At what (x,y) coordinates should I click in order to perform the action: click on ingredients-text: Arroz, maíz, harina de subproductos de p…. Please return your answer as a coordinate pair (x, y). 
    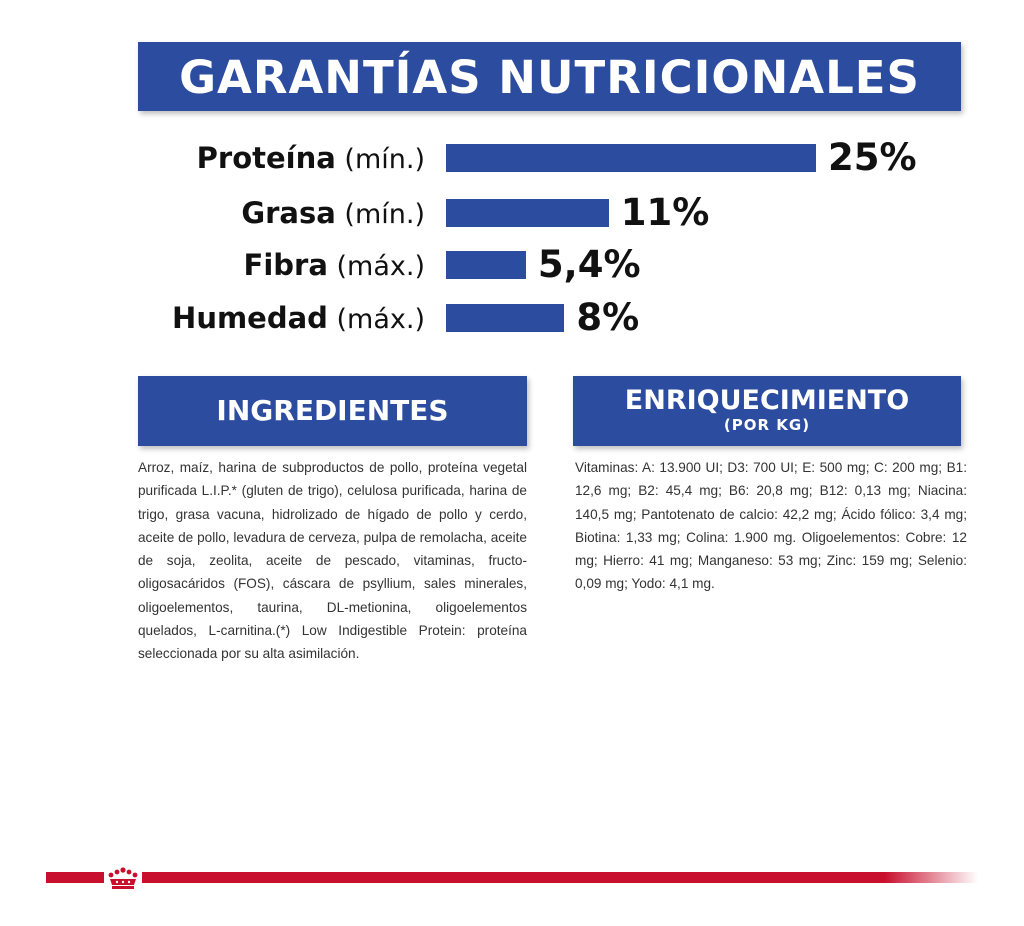
    Looking at the image, I should click on (332, 561).